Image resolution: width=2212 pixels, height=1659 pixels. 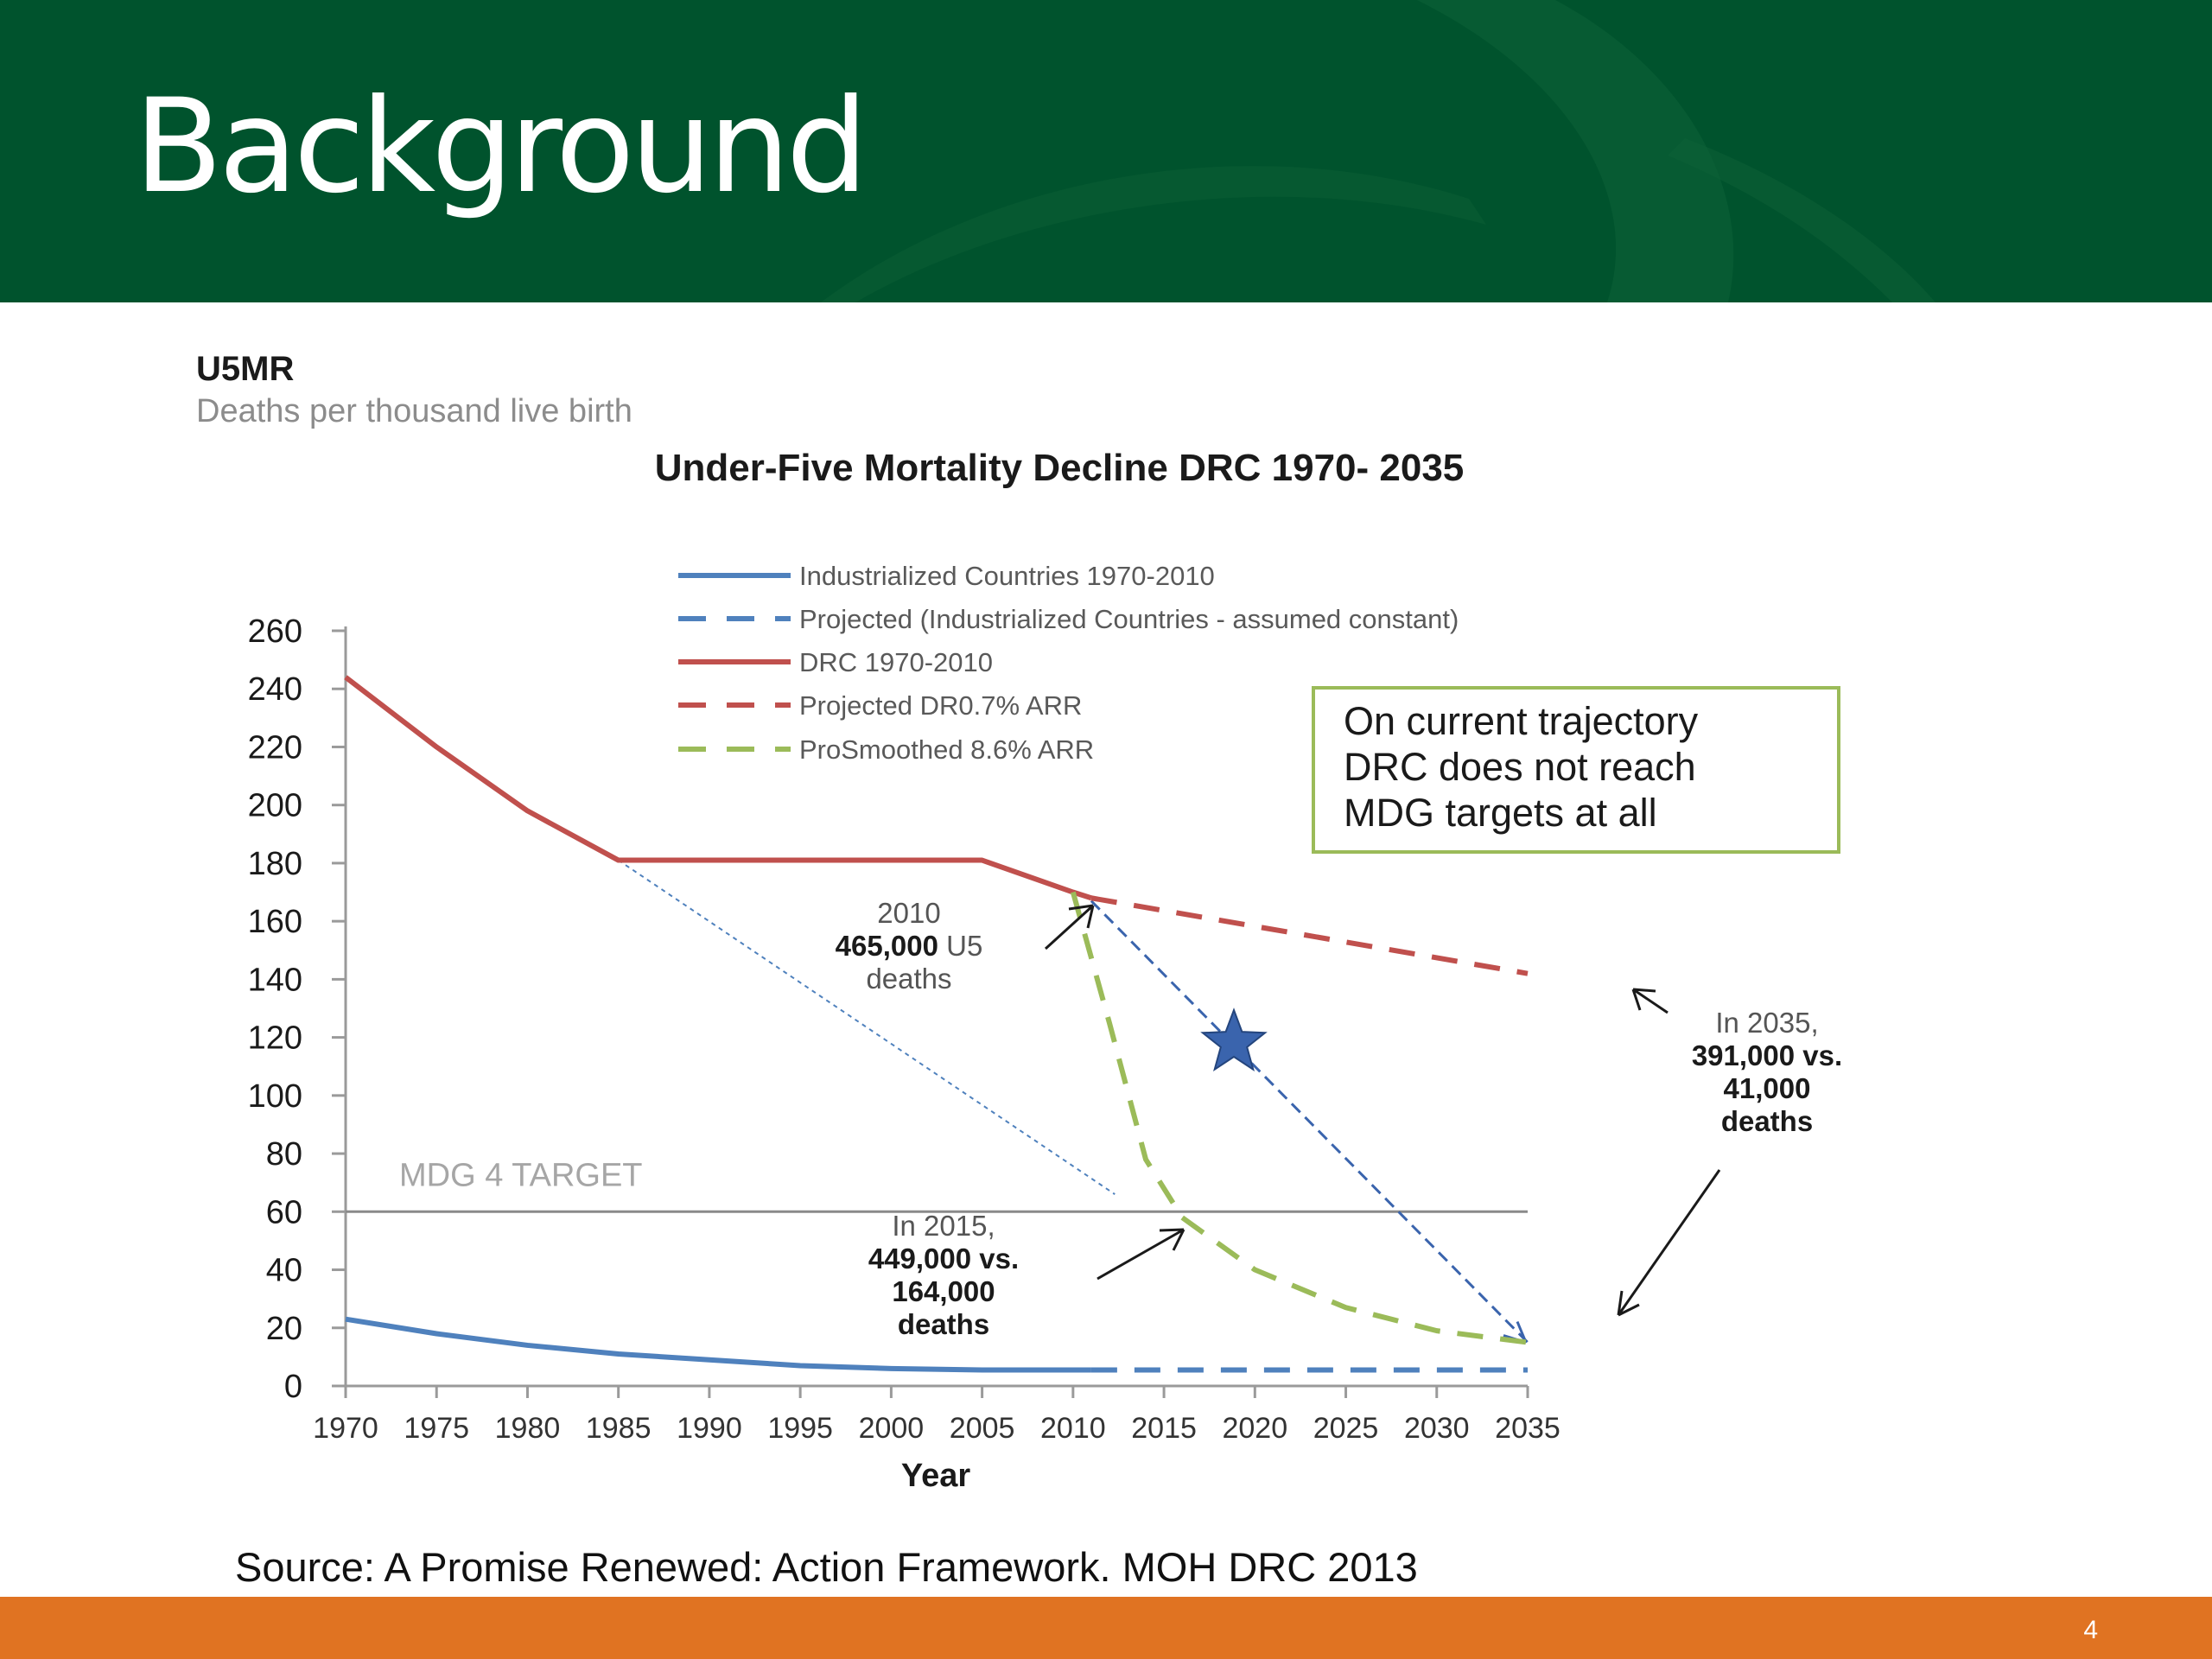 I want to click on annotation-2015-line4: deaths, so click(x=943, y=1324).